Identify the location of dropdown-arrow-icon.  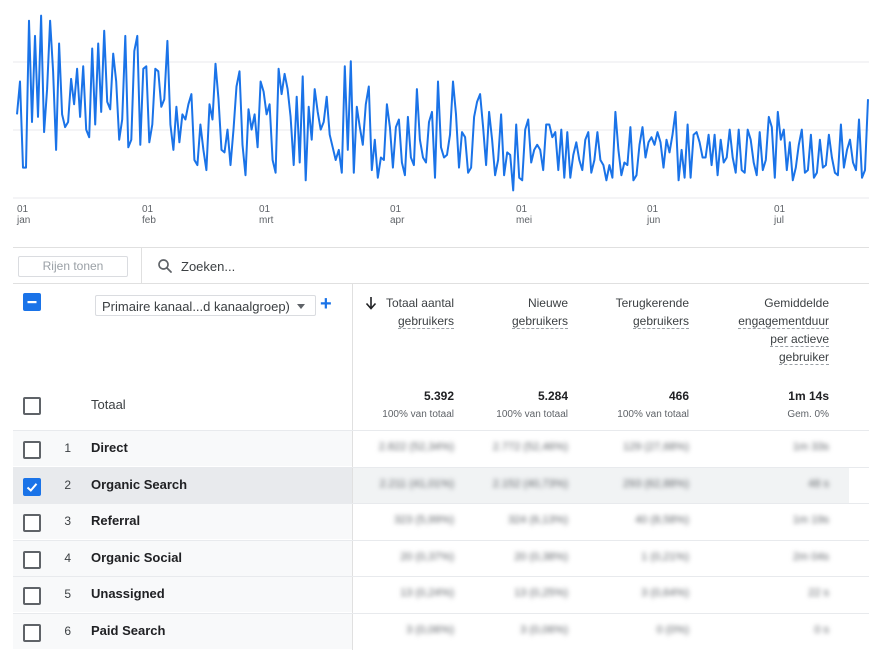
(301, 306).